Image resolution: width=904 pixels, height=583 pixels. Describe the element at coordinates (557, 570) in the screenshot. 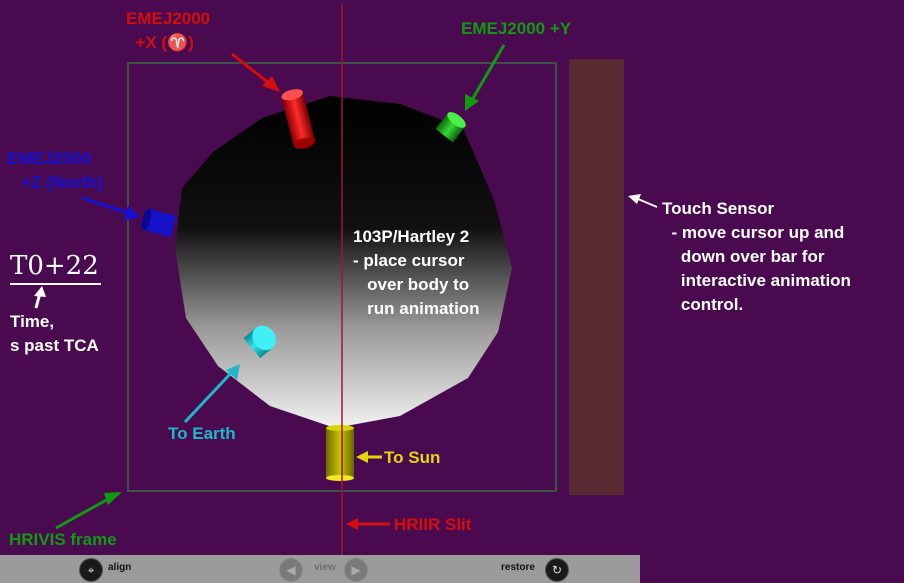

I see `restore-icon: ↻` at that location.